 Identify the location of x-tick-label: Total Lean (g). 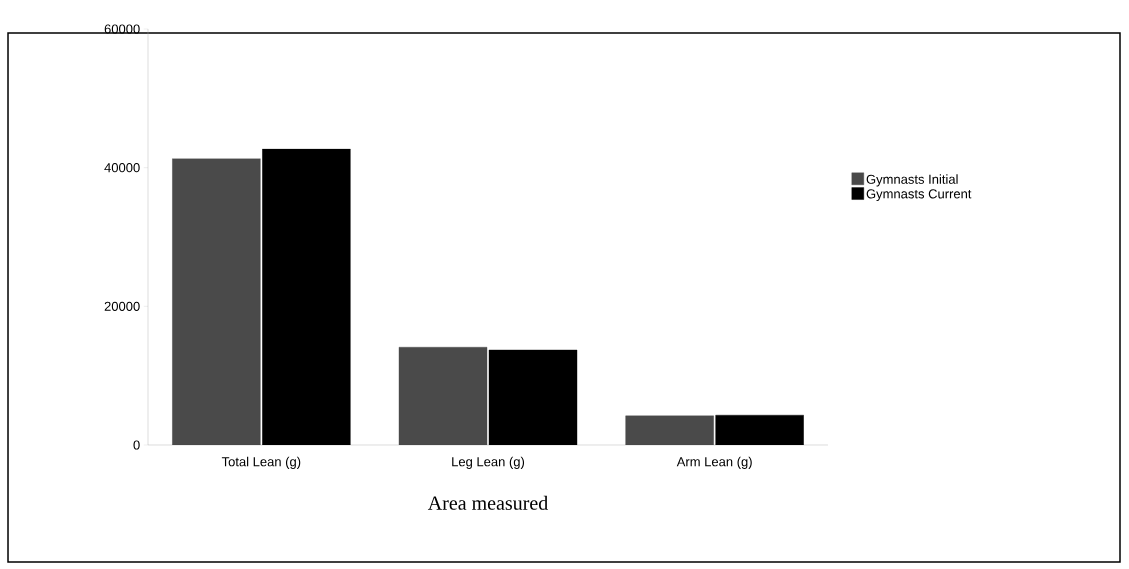
(261, 462).